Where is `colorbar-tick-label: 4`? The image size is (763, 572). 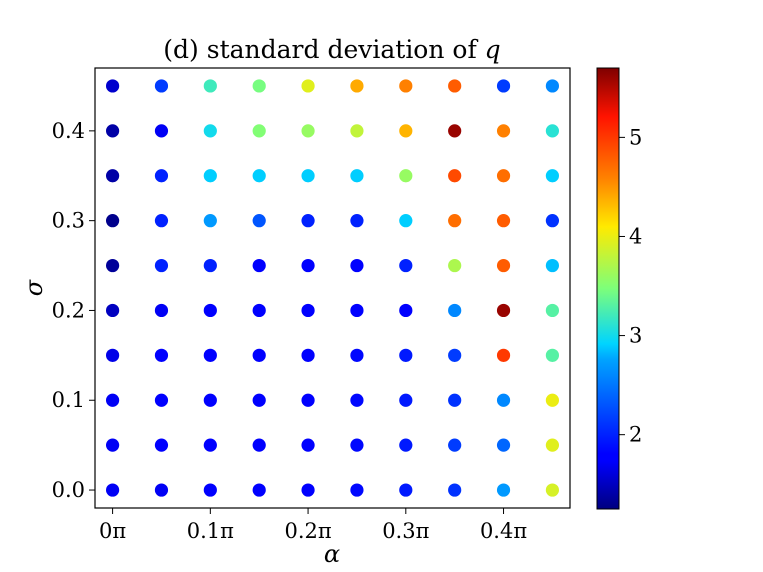 colorbar-tick-label: 4 is located at coordinates (635, 236).